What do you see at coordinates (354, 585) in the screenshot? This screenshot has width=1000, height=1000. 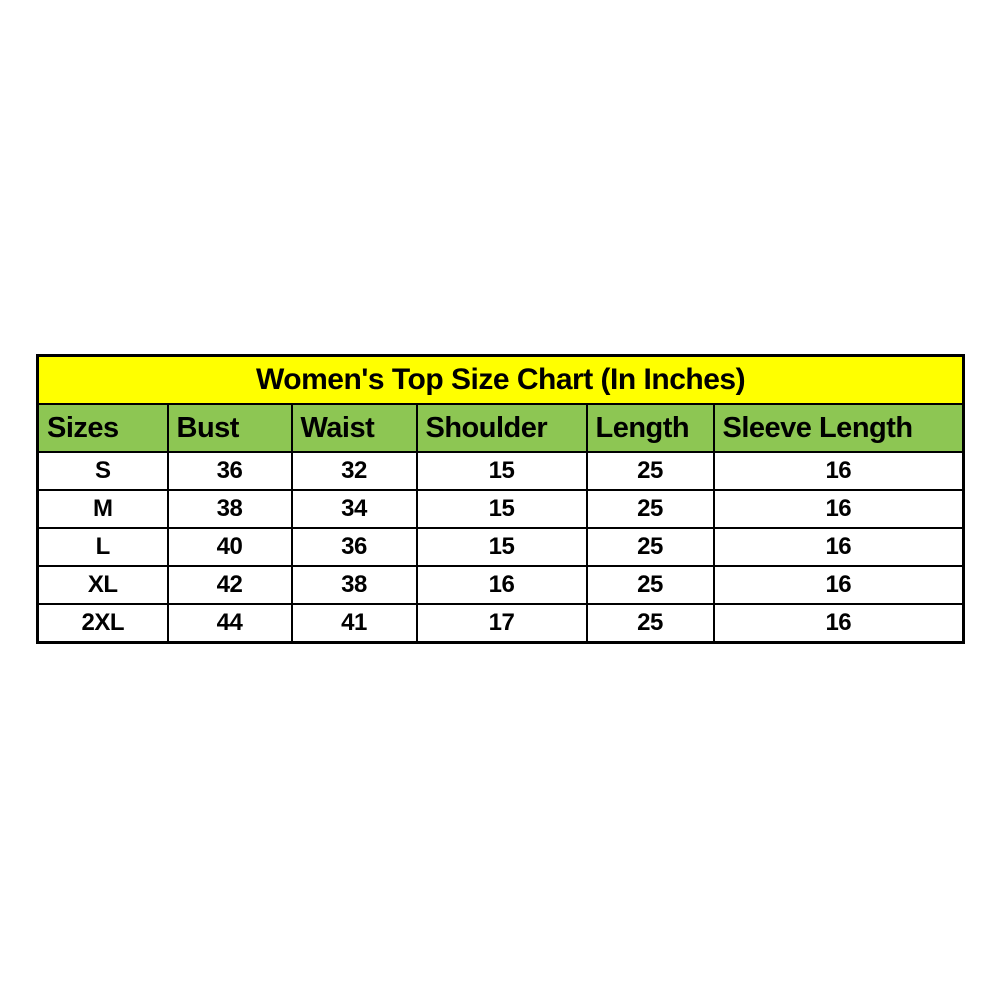 I see `waist-cell: 38` at bounding box center [354, 585].